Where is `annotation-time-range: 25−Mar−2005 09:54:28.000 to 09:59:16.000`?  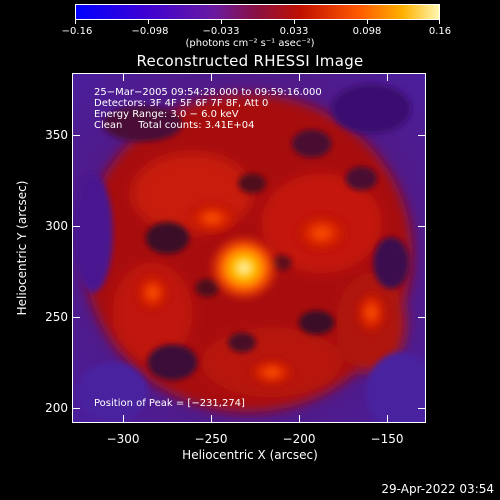
annotation-time-range: 25−Mar−2005 09:54:28.000 to 09:59:16.000 is located at coordinates (208, 92).